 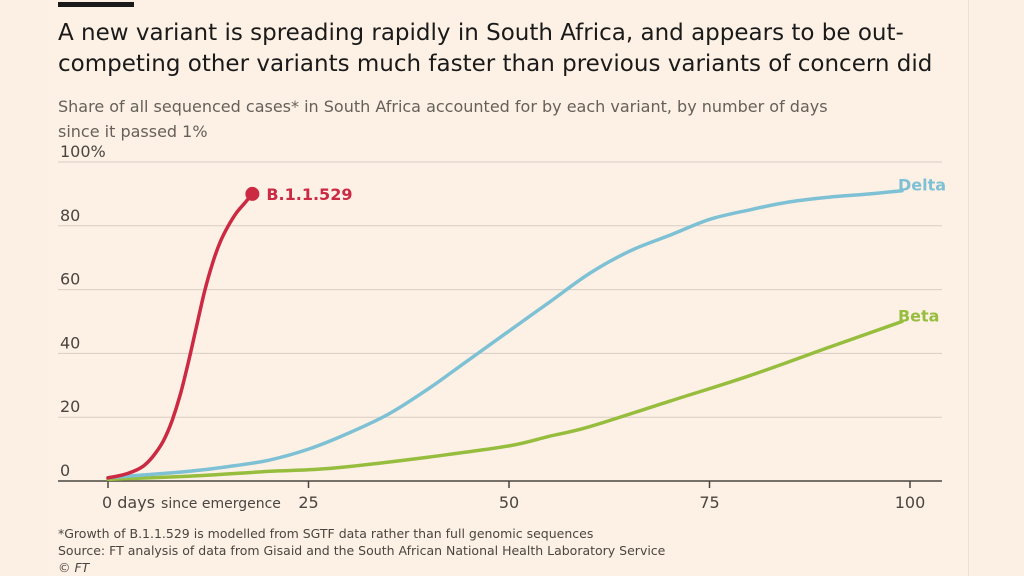 I want to click on y-tick-label-0: 0, so click(x=65, y=470).